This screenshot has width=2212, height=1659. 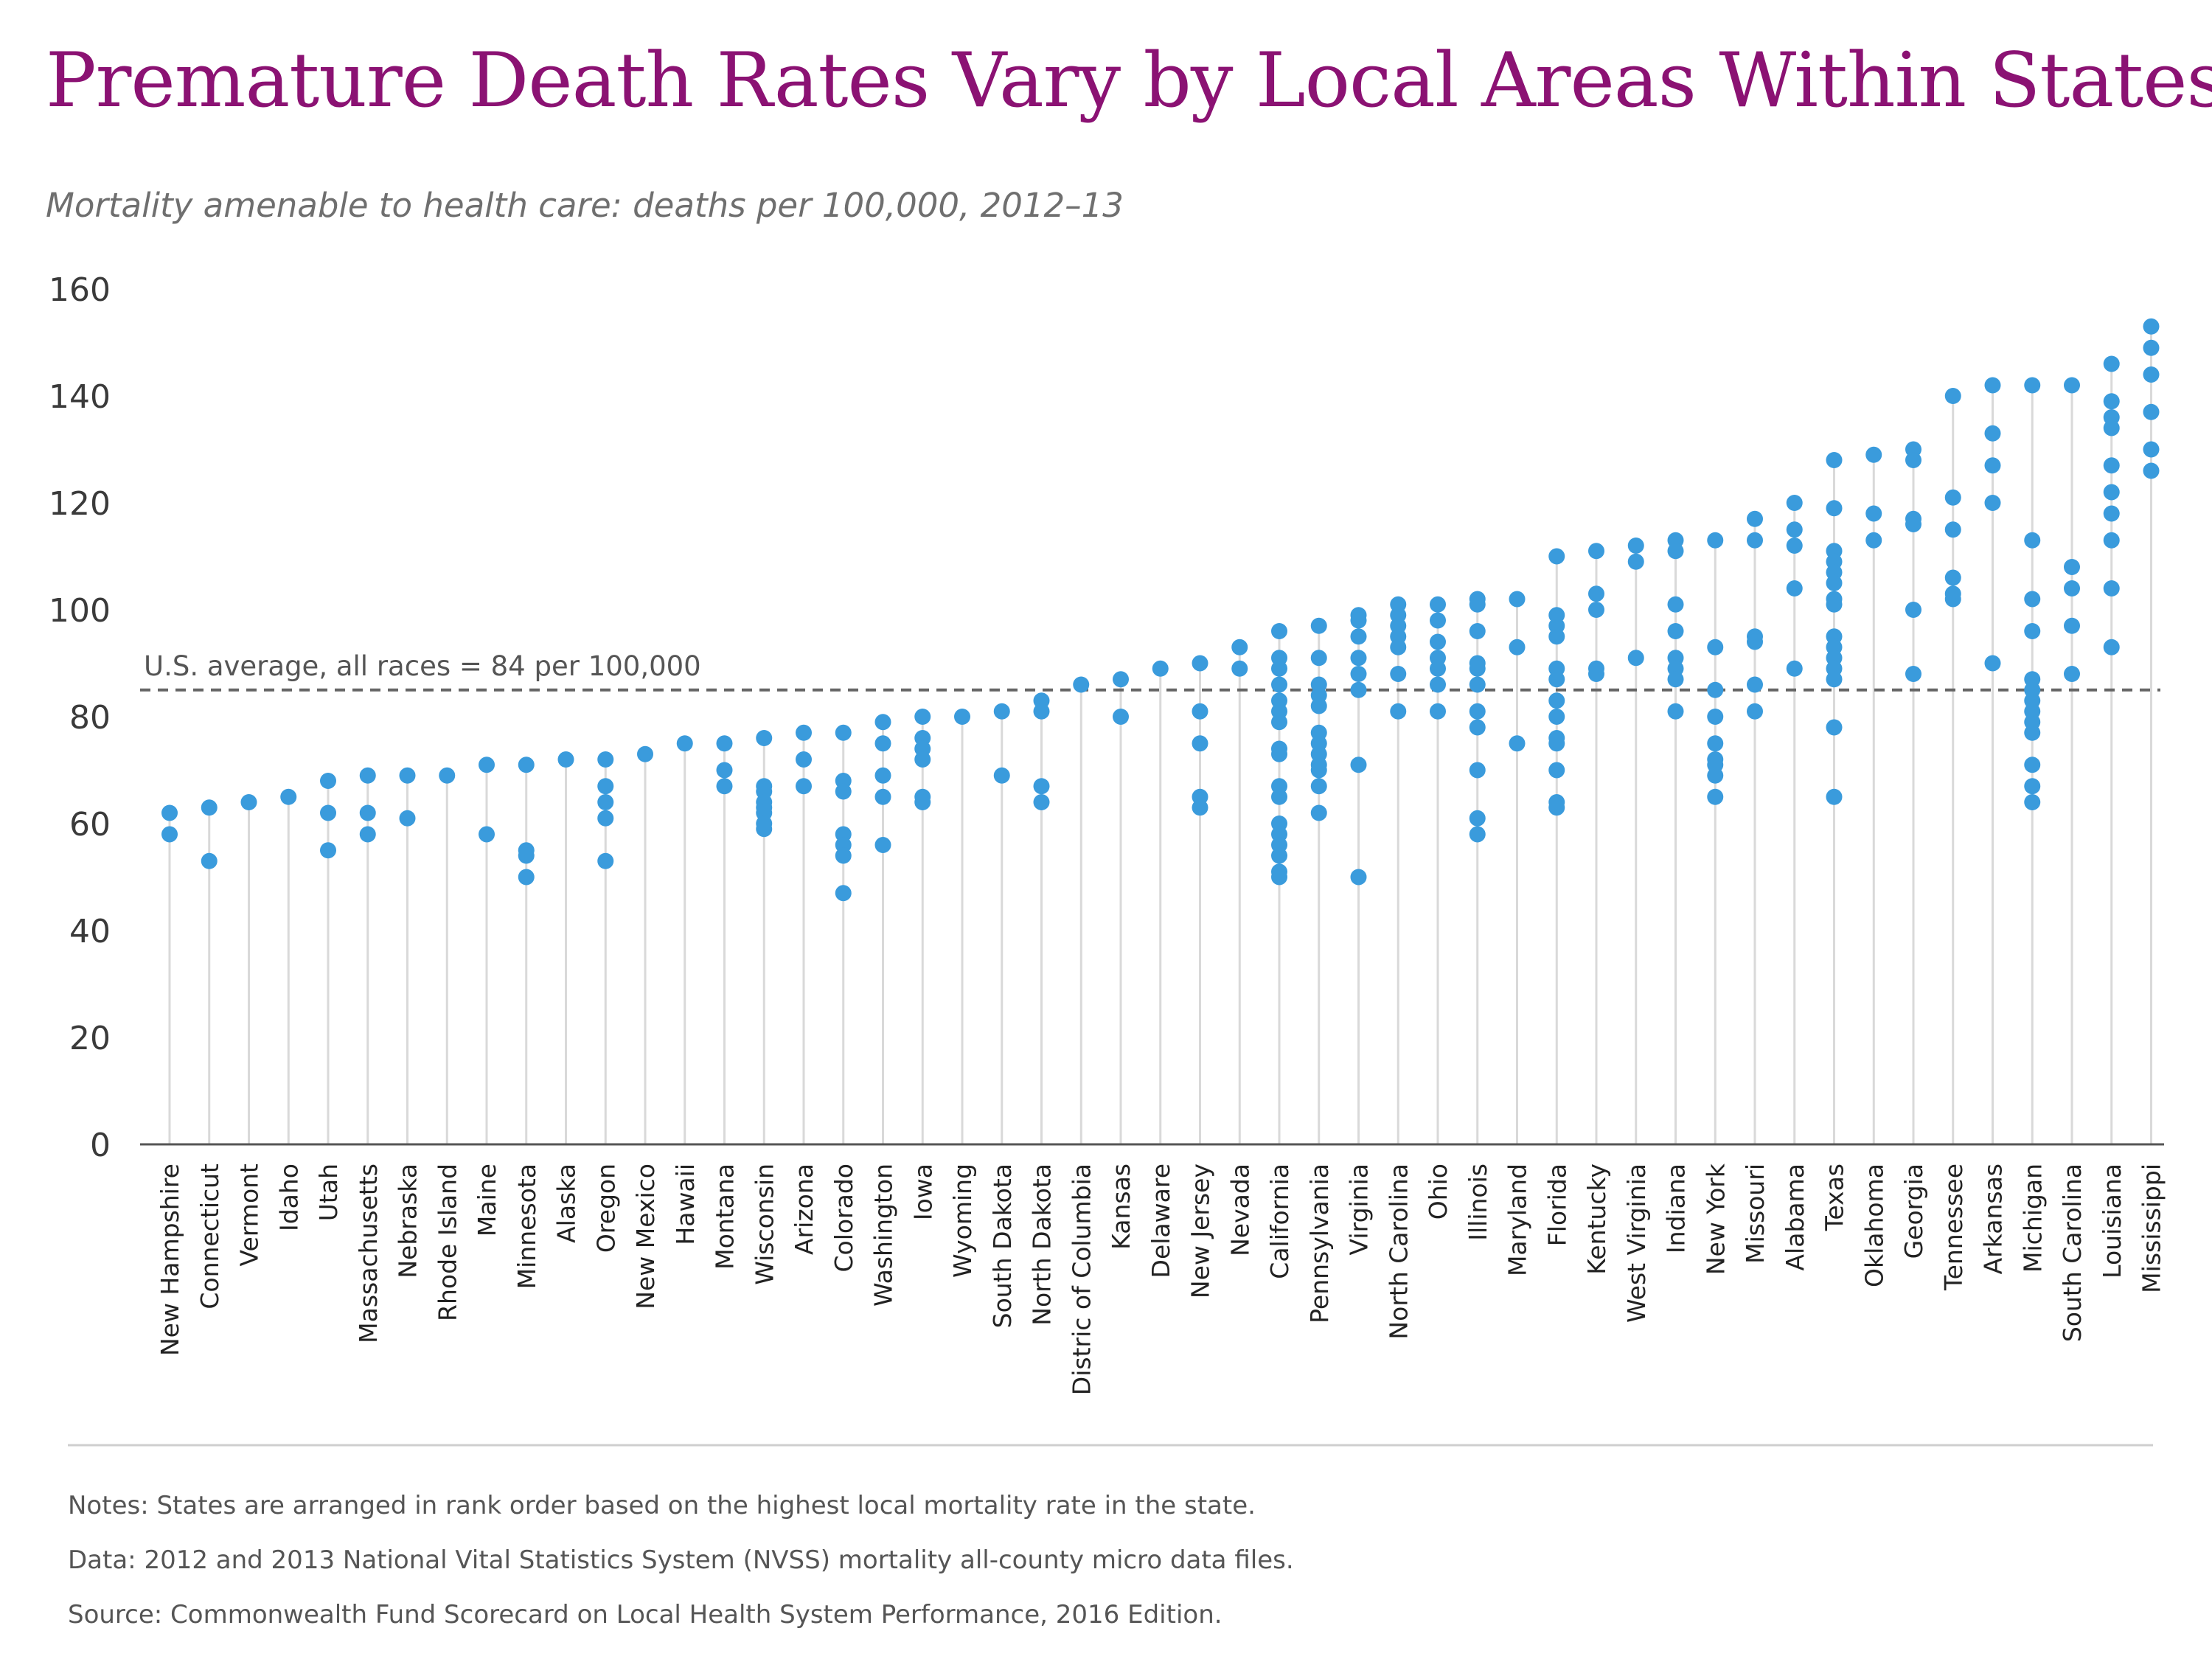 What do you see at coordinates (1715, 1219) in the screenshot?
I see `x-tick-label: New York` at bounding box center [1715, 1219].